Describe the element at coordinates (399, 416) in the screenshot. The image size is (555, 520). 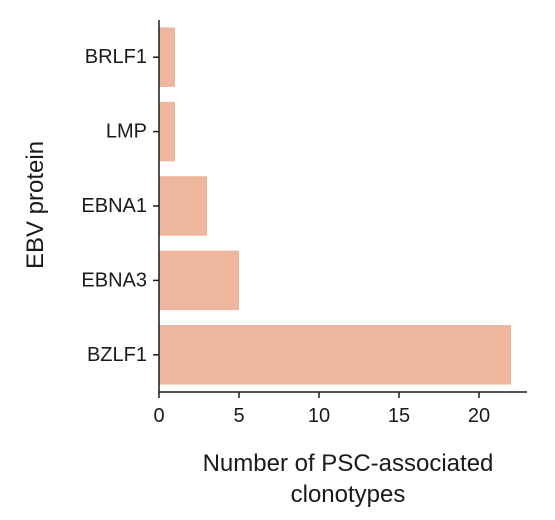
I see `x-tick-label: 15` at that location.